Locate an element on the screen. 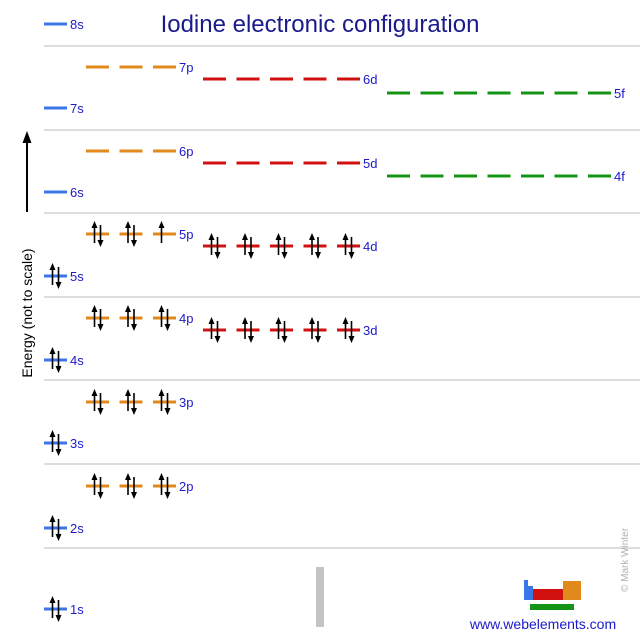  subshell-label: 5p is located at coordinates (186, 234).